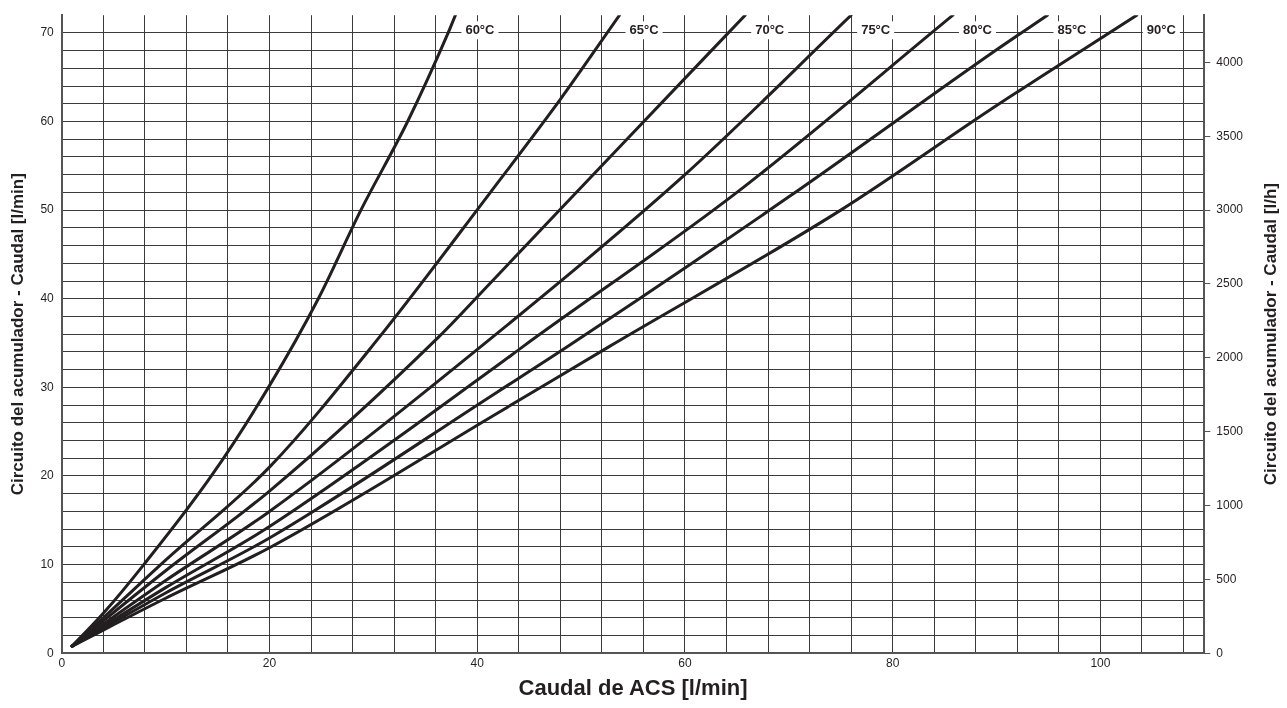 The image size is (1287, 708). I want to click on series-label: 85°C, so click(1072, 29).